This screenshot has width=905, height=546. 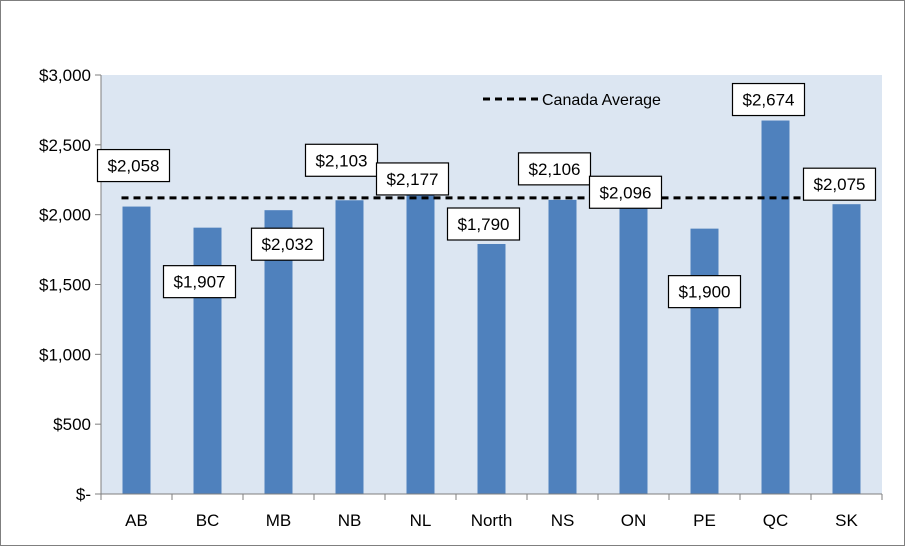 What do you see at coordinates (136, 350) in the screenshot?
I see `bar-ab` at bounding box center [136, 350].